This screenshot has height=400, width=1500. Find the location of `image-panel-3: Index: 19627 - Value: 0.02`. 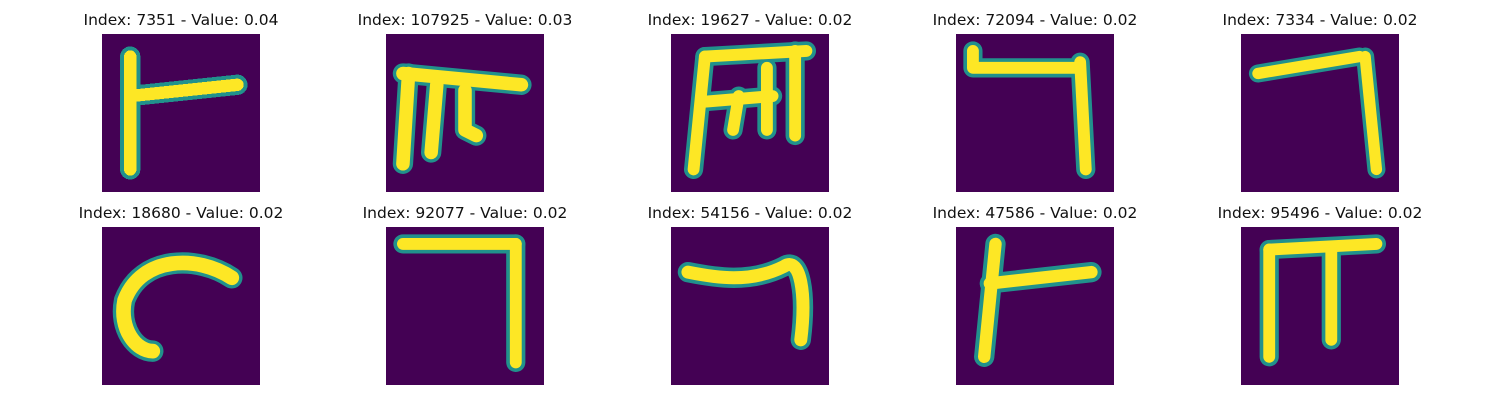

image-panel-3: Index: 19627 - Value: 0.02 is located at coordinates (750, 96).